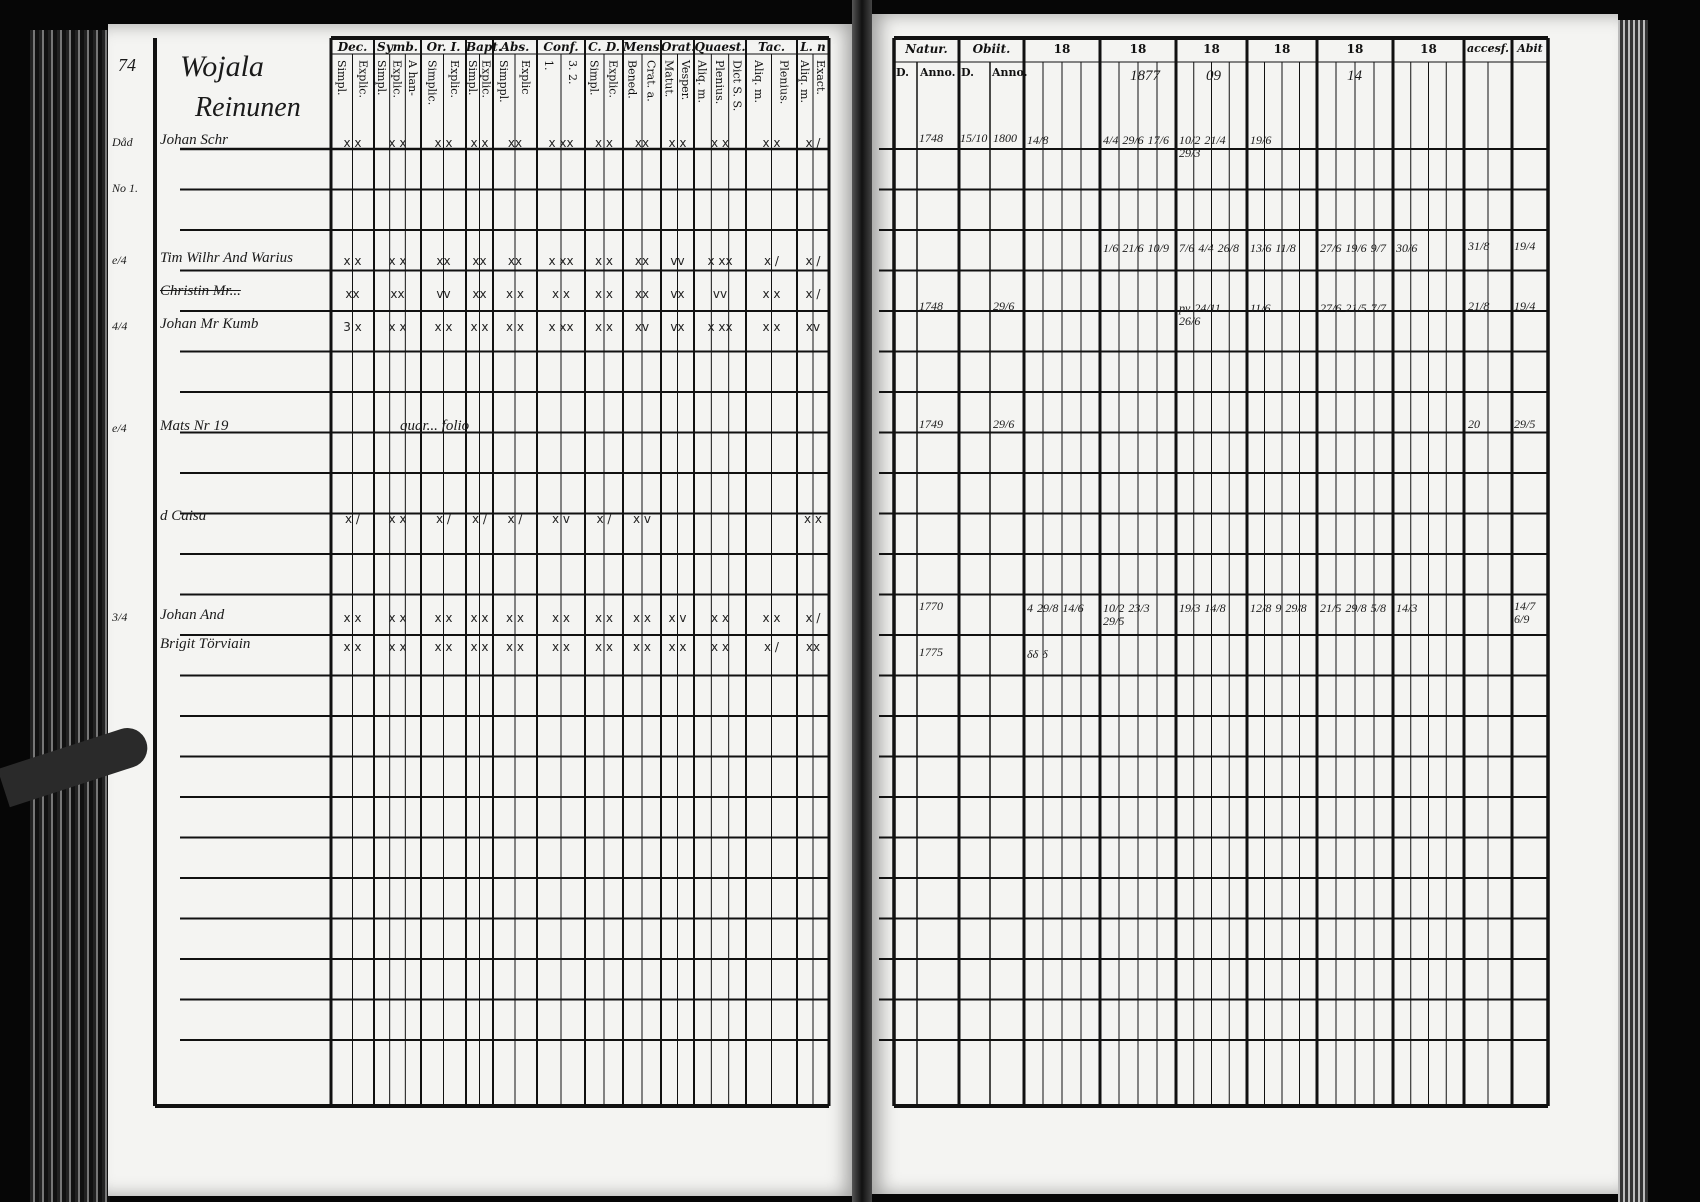 This screenshot has width=1700, height=1202. Describe the element at coordinates (222, 66) in the screenshot. I see `village-name: Wojala` at that location.